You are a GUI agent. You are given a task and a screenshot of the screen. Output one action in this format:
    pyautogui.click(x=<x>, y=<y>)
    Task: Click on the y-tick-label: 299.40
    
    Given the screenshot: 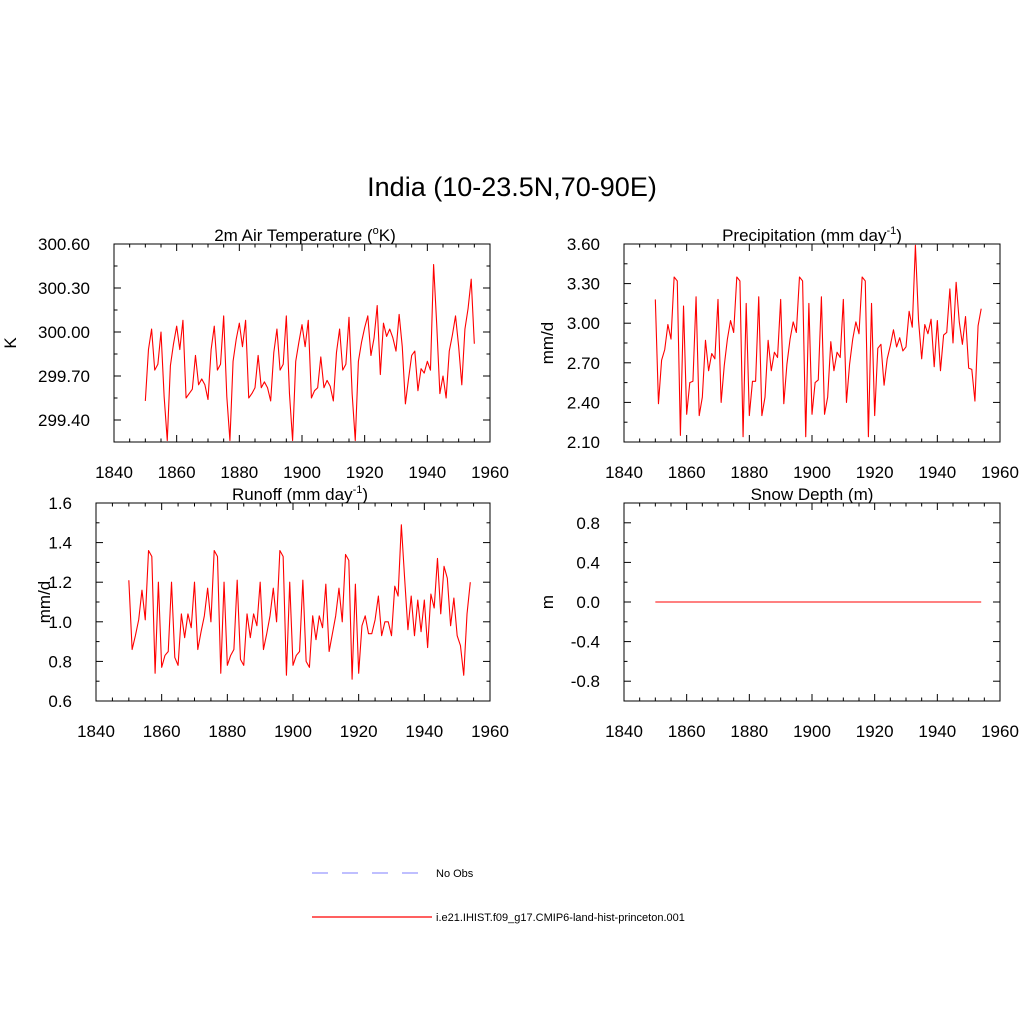 What is the action you would take?
    pyautogui.click(x=64, y=420)
    